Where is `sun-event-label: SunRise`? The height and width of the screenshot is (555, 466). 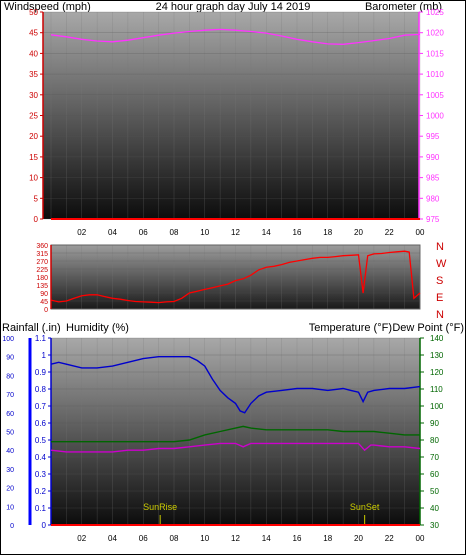 sun-event-label: SunRise is located at coordinates (160, 507).